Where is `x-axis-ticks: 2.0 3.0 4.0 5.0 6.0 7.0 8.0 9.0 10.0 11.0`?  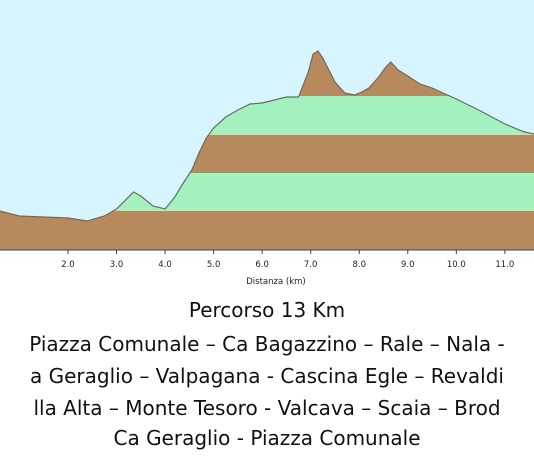
x-axis-ticks: 2.0 3.0 4.0 5.0 6.0 7.0 8.0 9.0 10.0 11.0 is located at coordinates (287, 260).